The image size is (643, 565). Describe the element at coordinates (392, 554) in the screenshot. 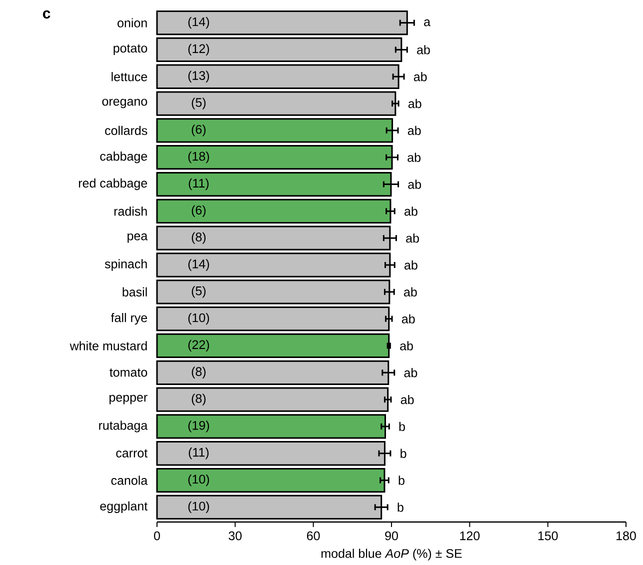

I see `x-axis-title: modal blue AoP (%) ± SE` at that location.